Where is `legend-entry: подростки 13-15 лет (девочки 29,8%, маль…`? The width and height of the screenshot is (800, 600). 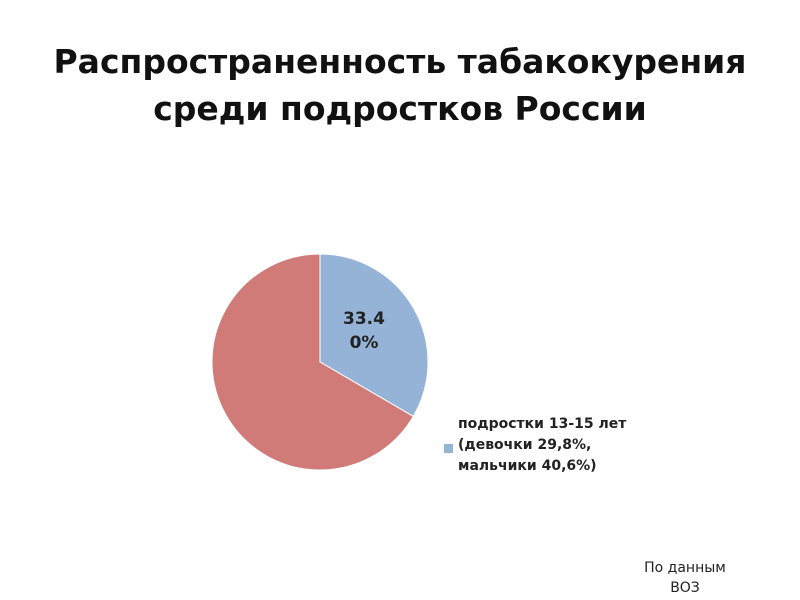 legend-entry: подростки 13-15 лет (девочки 29,8%, маль… is located at coordinates (536, 445).